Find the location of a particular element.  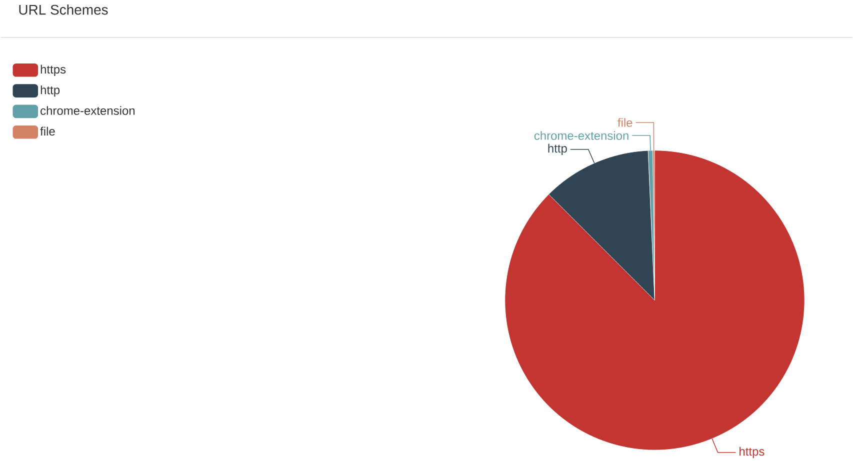

slice-label: http is located at coordinates (557, 150).